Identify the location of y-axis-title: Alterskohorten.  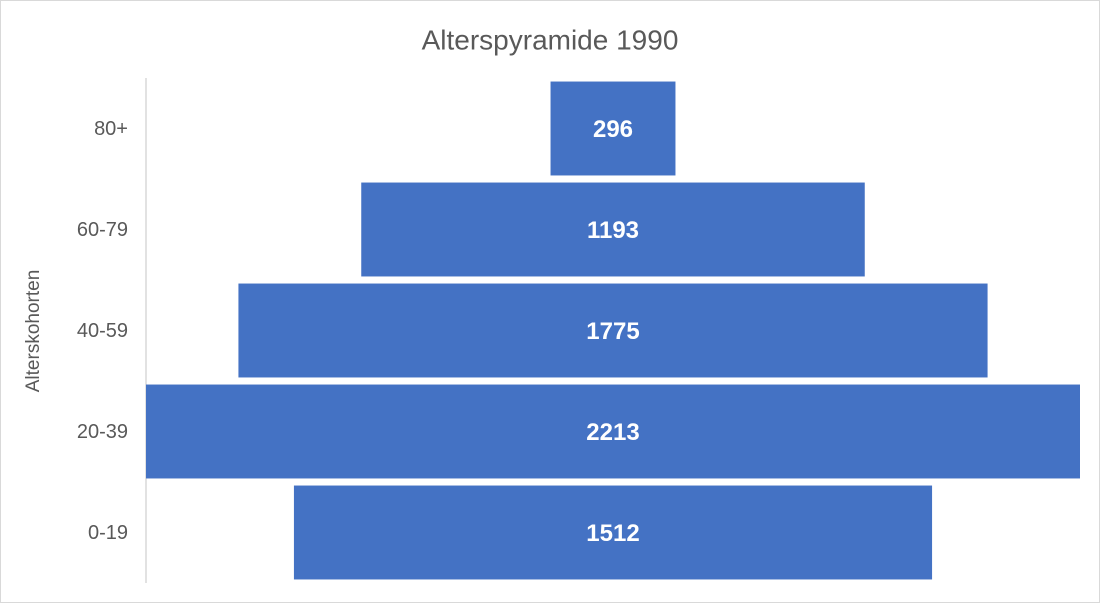
(33, 331).